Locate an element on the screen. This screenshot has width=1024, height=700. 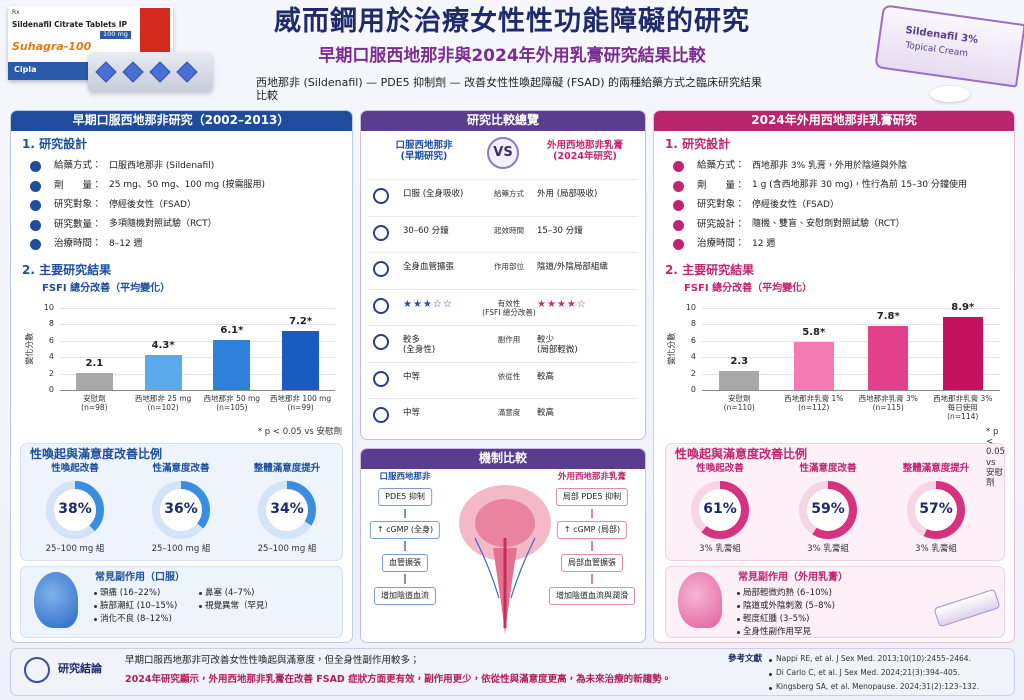
overview-oral: 全身血管擴張 is located at coordinates (429, 267).